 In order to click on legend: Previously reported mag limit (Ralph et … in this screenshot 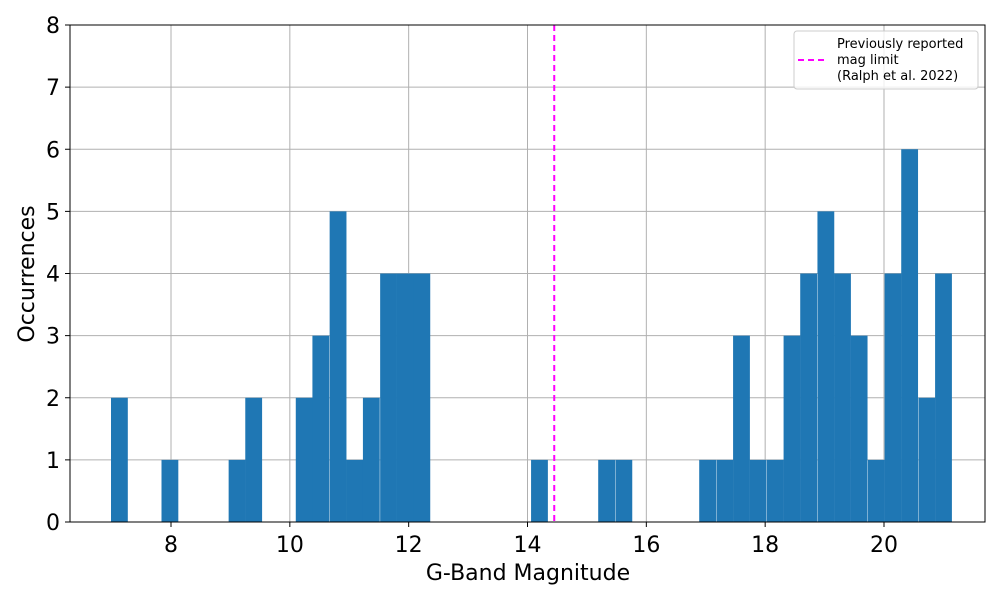, I will do `click(886, 60)`.